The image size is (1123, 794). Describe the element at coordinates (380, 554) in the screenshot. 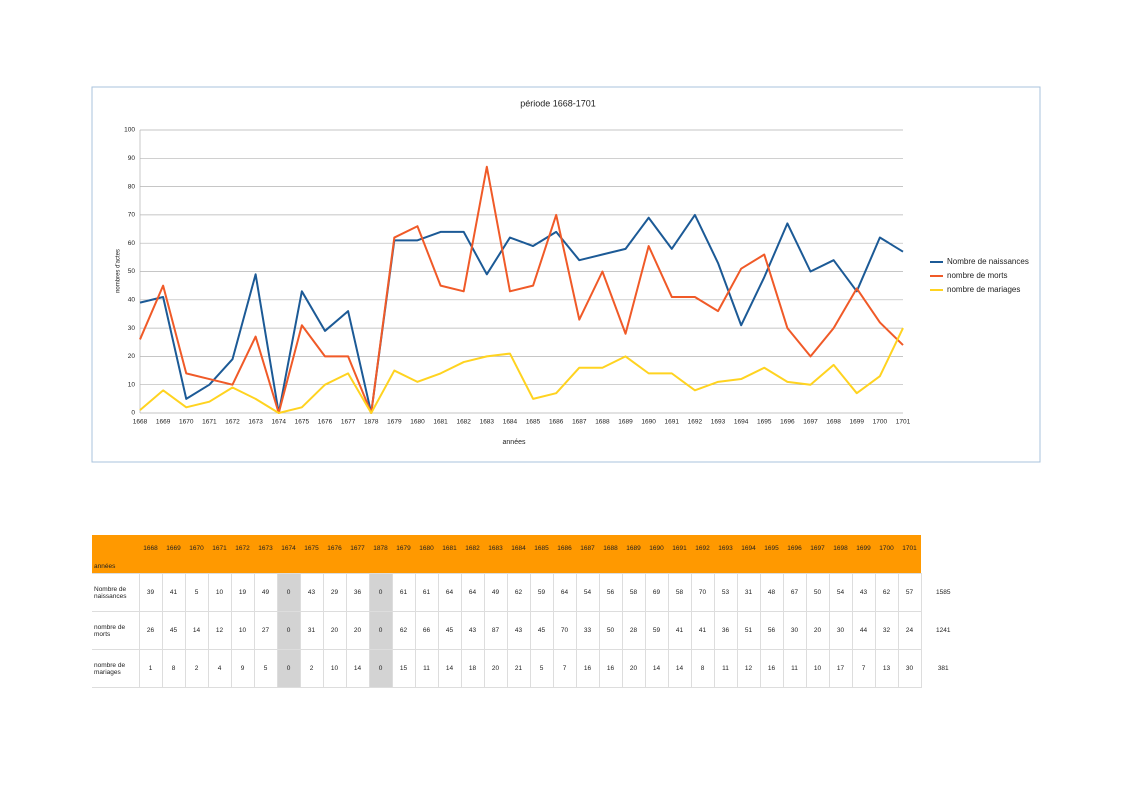

I see `header-year: 1878` at that location.